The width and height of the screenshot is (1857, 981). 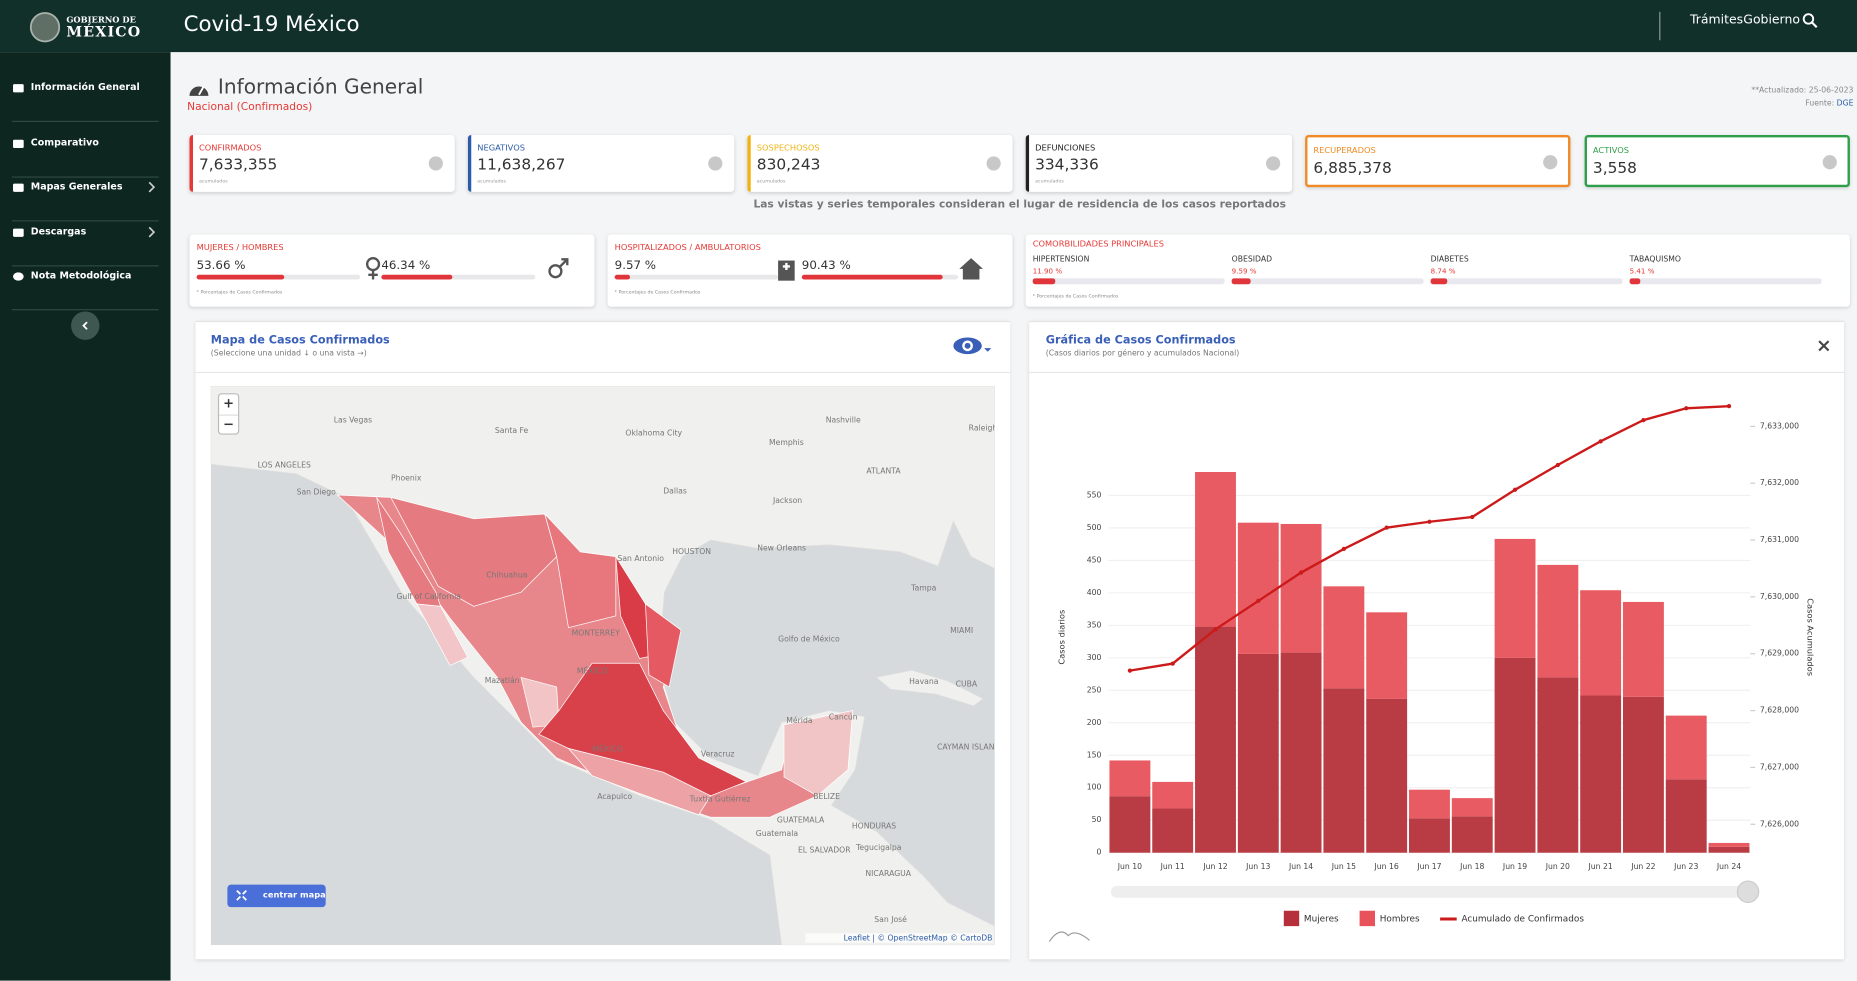 What do you see at coordinates (1748, 892) in the screenshot?
I see `range-handle` at bounding box center [1748, 892].